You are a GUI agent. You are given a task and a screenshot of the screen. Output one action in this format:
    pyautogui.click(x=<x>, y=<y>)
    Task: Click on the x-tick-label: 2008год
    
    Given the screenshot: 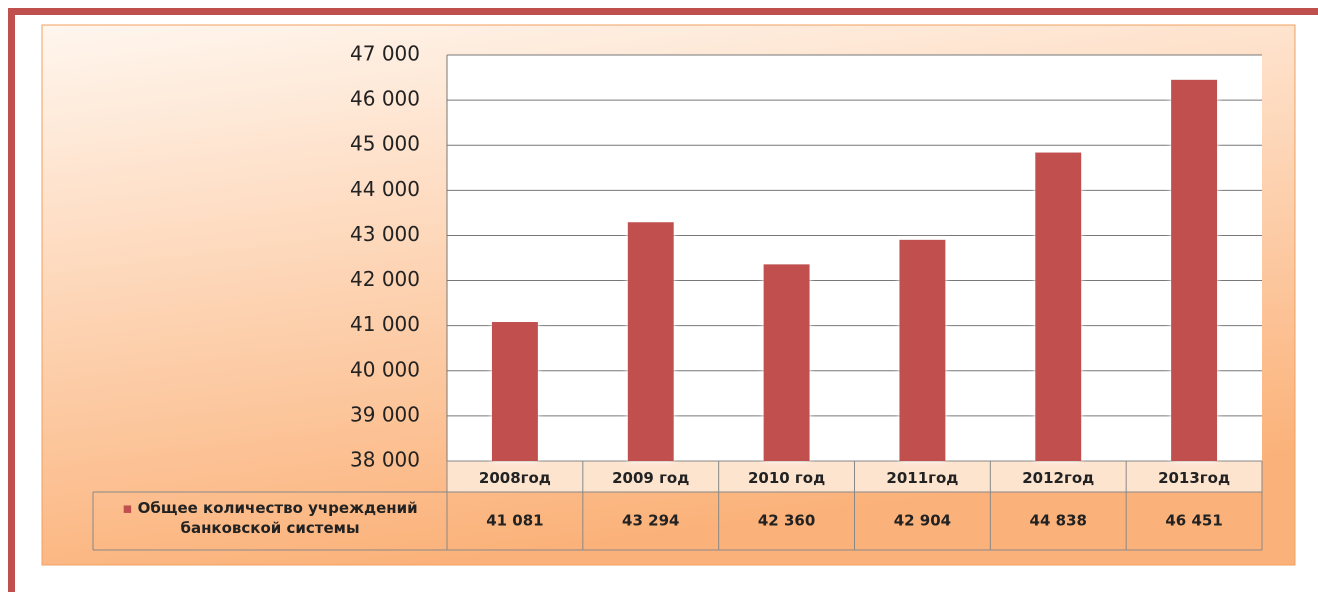 What is the action you would take?
    pyautogui.click(x=515, y=478)
    